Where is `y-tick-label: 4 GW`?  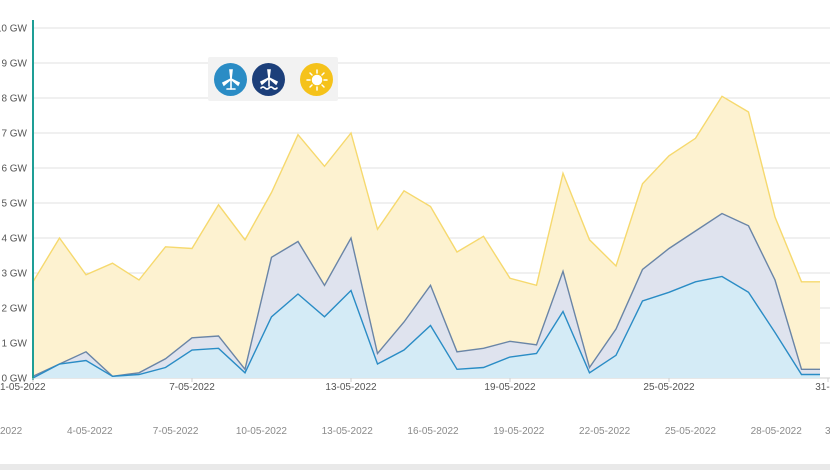 y-tick-label: 4 GW is located at coordinates (14, 239).